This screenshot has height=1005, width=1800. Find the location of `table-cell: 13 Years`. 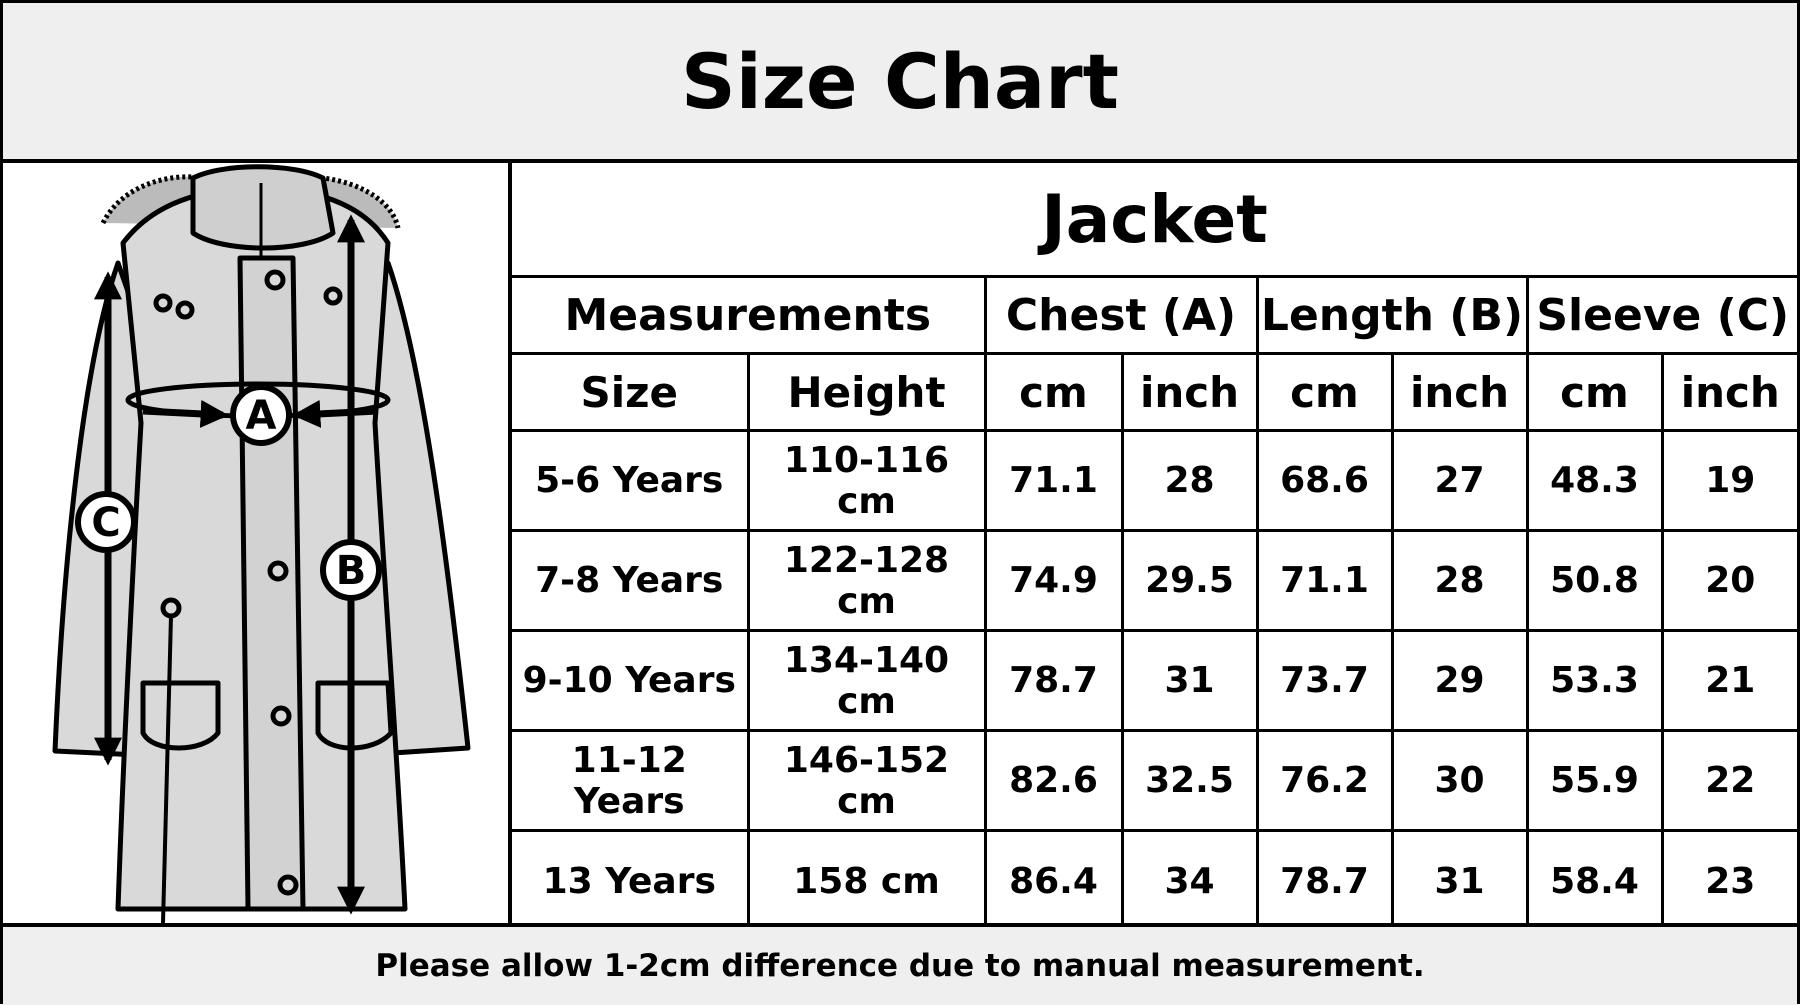

table-cell: 13 Years is located at coordinates (631, 880).